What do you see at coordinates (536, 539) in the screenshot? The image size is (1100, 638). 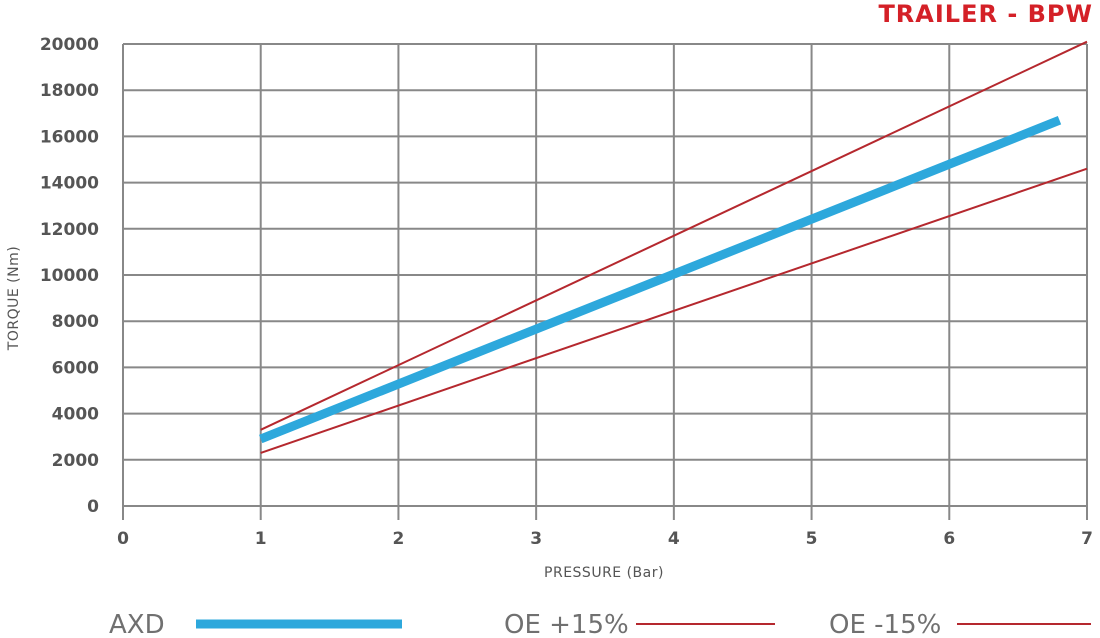 I see `x-tick-label: 3` at bounding box center [536, 539].